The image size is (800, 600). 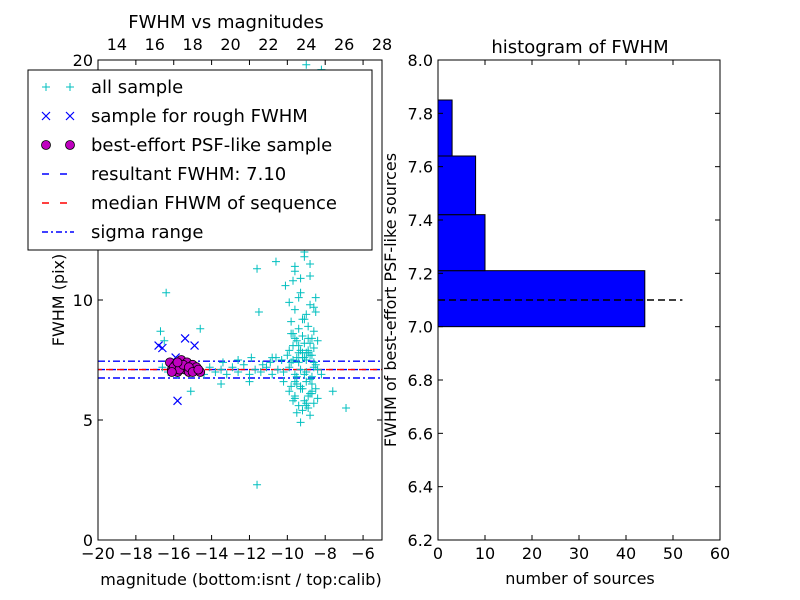 I want to click on x-tick-label-7: −6, so click(x=363, y=553).